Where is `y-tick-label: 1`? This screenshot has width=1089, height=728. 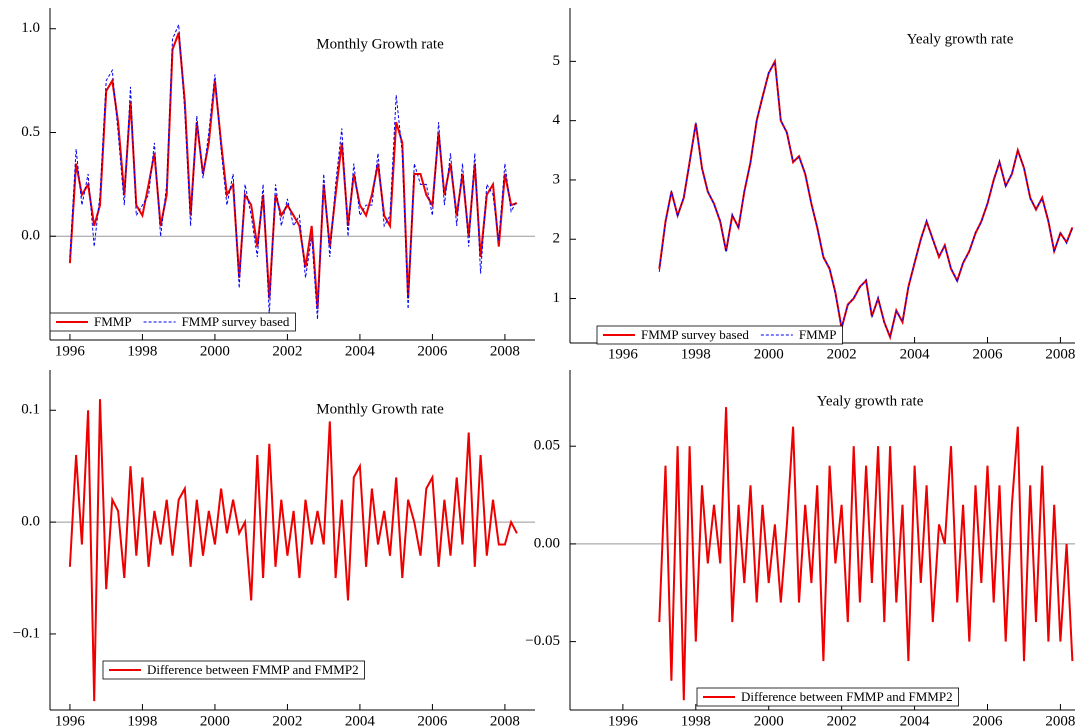
y-tick-label: 1 is located at coordinates (557, 298).